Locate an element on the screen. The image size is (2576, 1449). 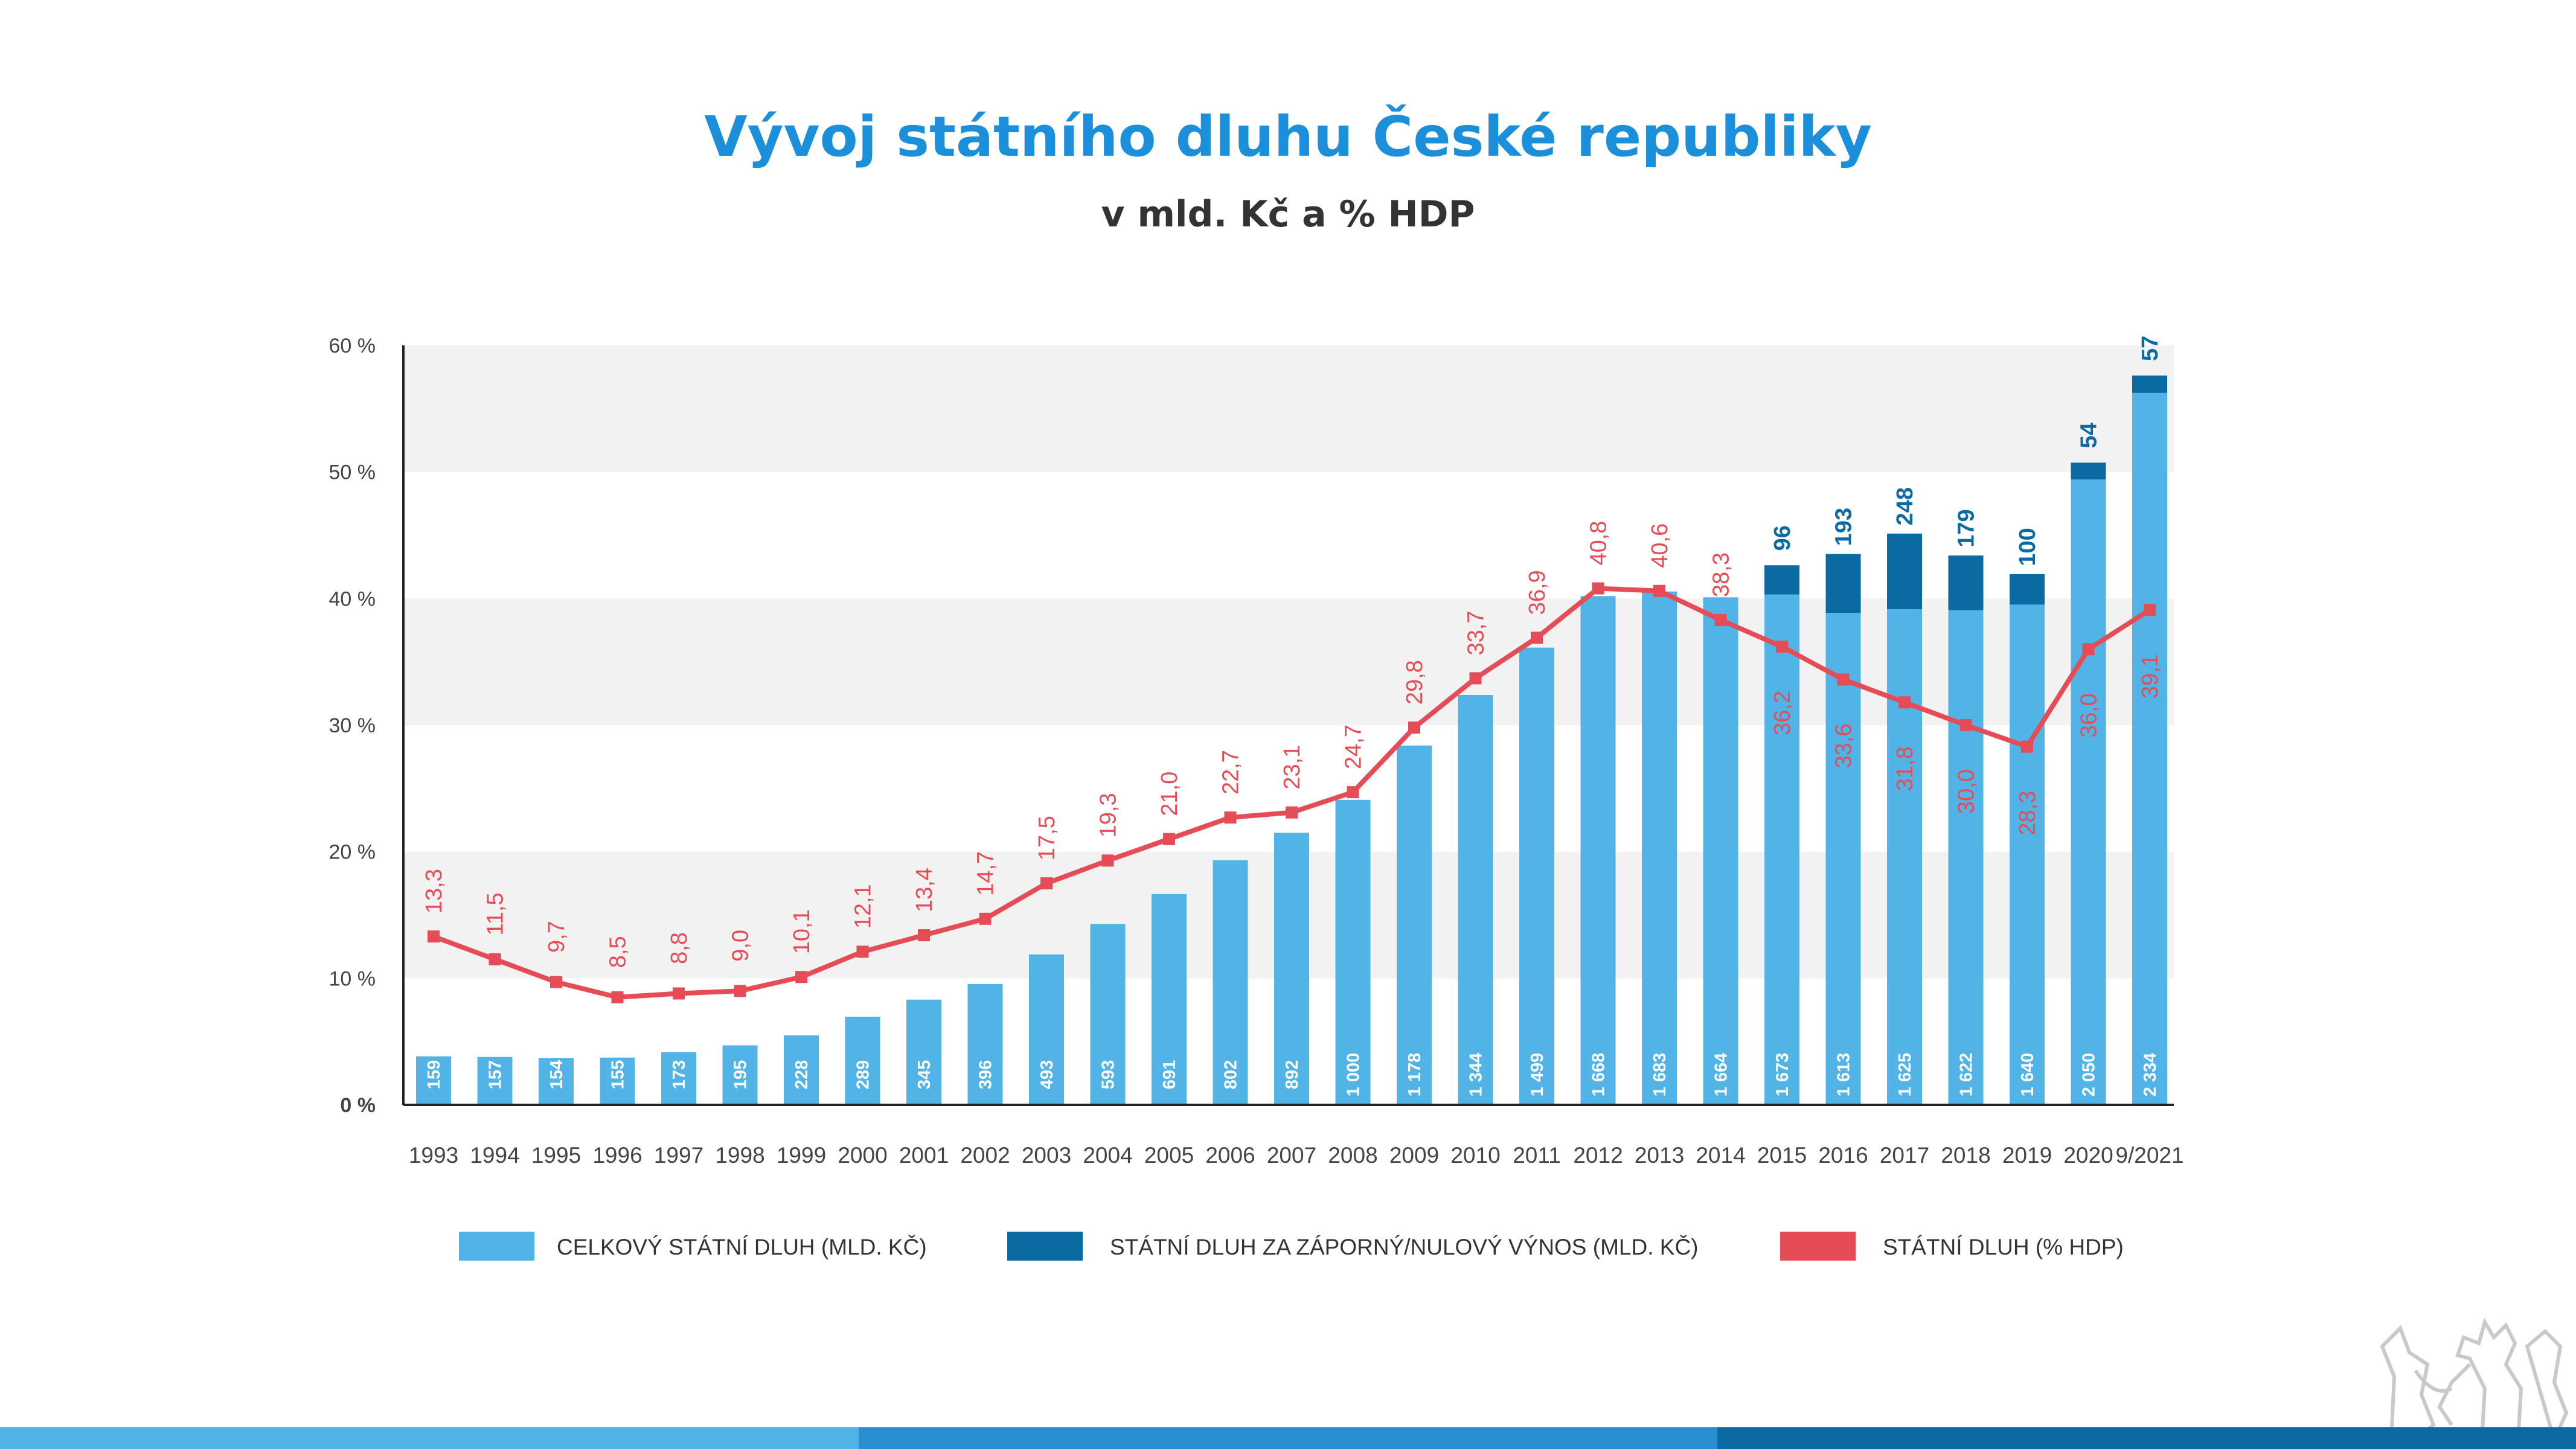
x-tick-label: 2009 is located at coordinates (1414, 1155).